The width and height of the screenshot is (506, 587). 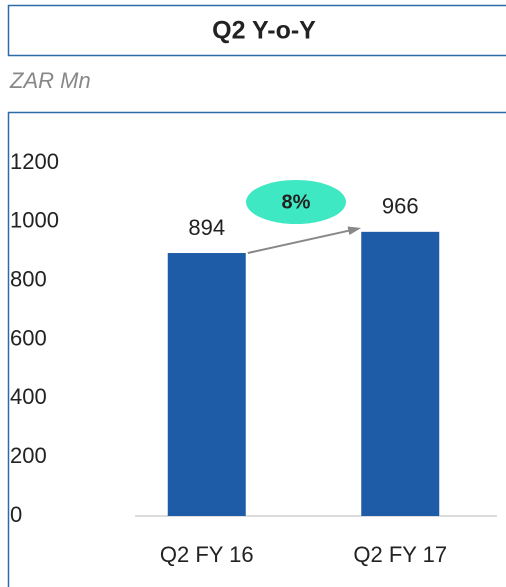 What do you see at coordinates (28, 455) in the screenshot?
I see `y-tick-label: 200` at bounding box center [28, 455].